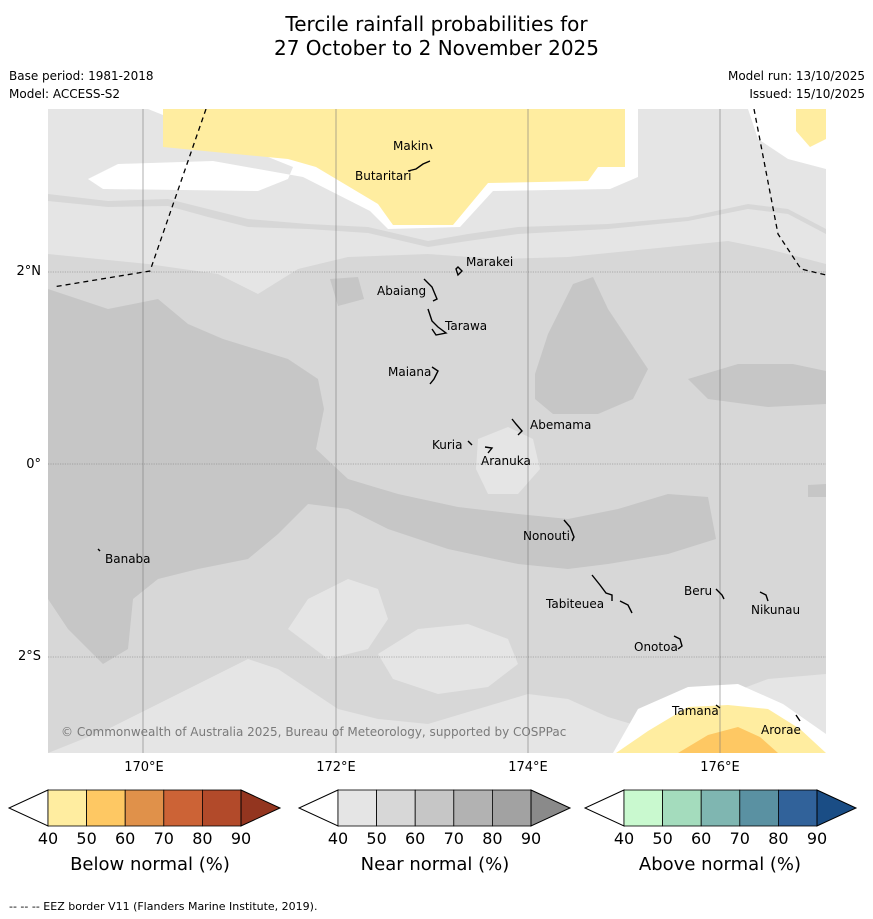  I want to click on base-period: Base period: 1981-2018, so click(81, 76).